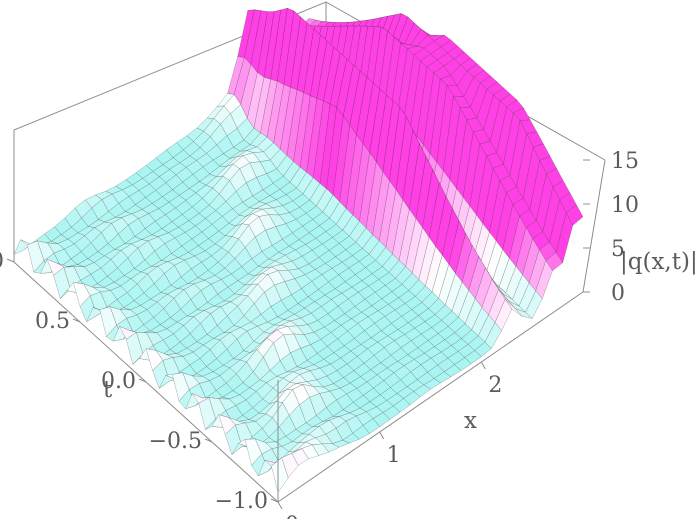  What do you see at coordinates (495, 385) in the screenshot?
I see `x-tick-label: 2` at bounding box center [495, 385].